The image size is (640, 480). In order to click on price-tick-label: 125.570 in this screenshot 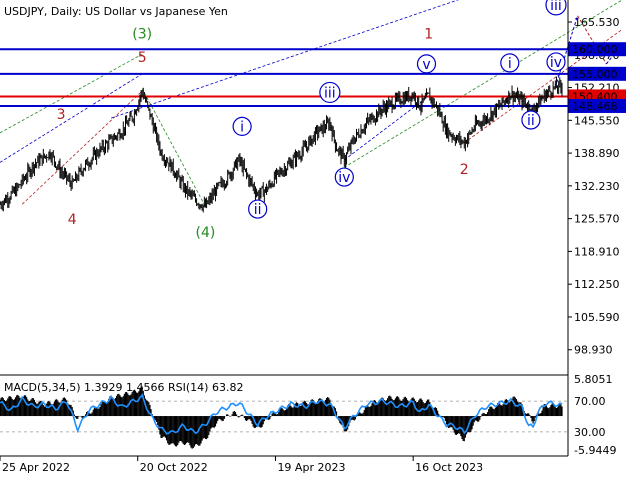, I will do `click(597, 219)`.